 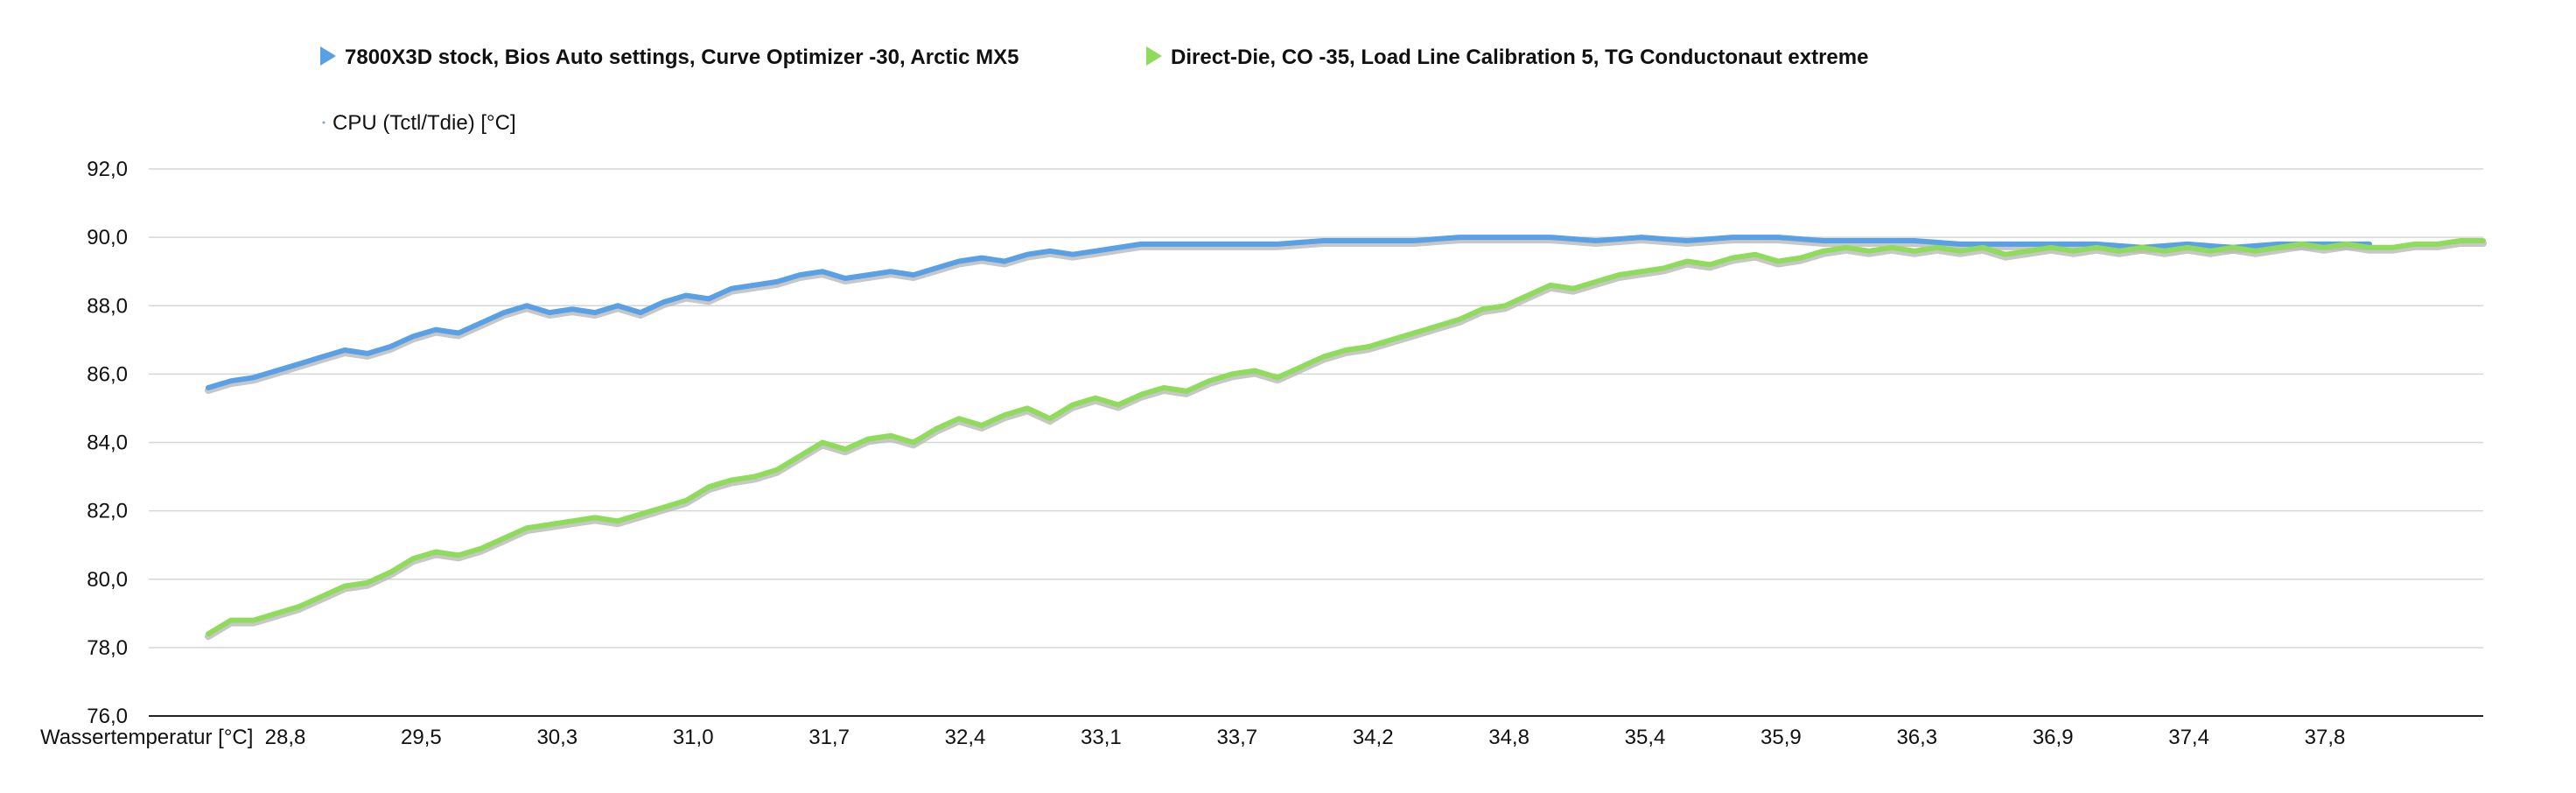 I want to click on x-tick-label: 31,0, so click(x=693, y=737).